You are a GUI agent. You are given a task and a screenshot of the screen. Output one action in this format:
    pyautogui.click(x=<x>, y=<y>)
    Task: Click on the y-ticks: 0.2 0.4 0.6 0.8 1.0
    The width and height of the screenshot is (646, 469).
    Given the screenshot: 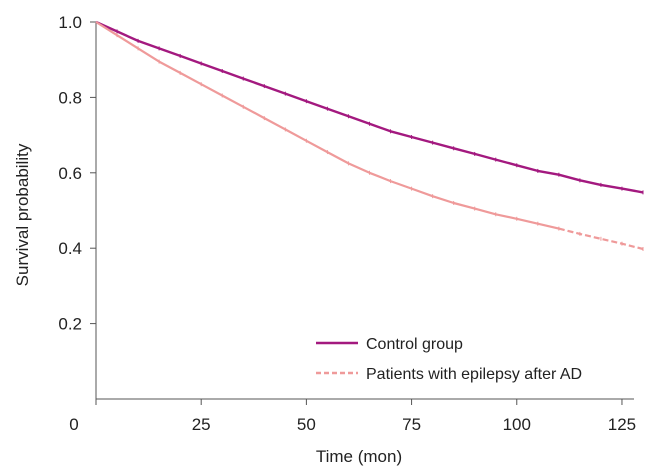 What is the action you would take?
    pyautogui.click(x=77, y=173)
    